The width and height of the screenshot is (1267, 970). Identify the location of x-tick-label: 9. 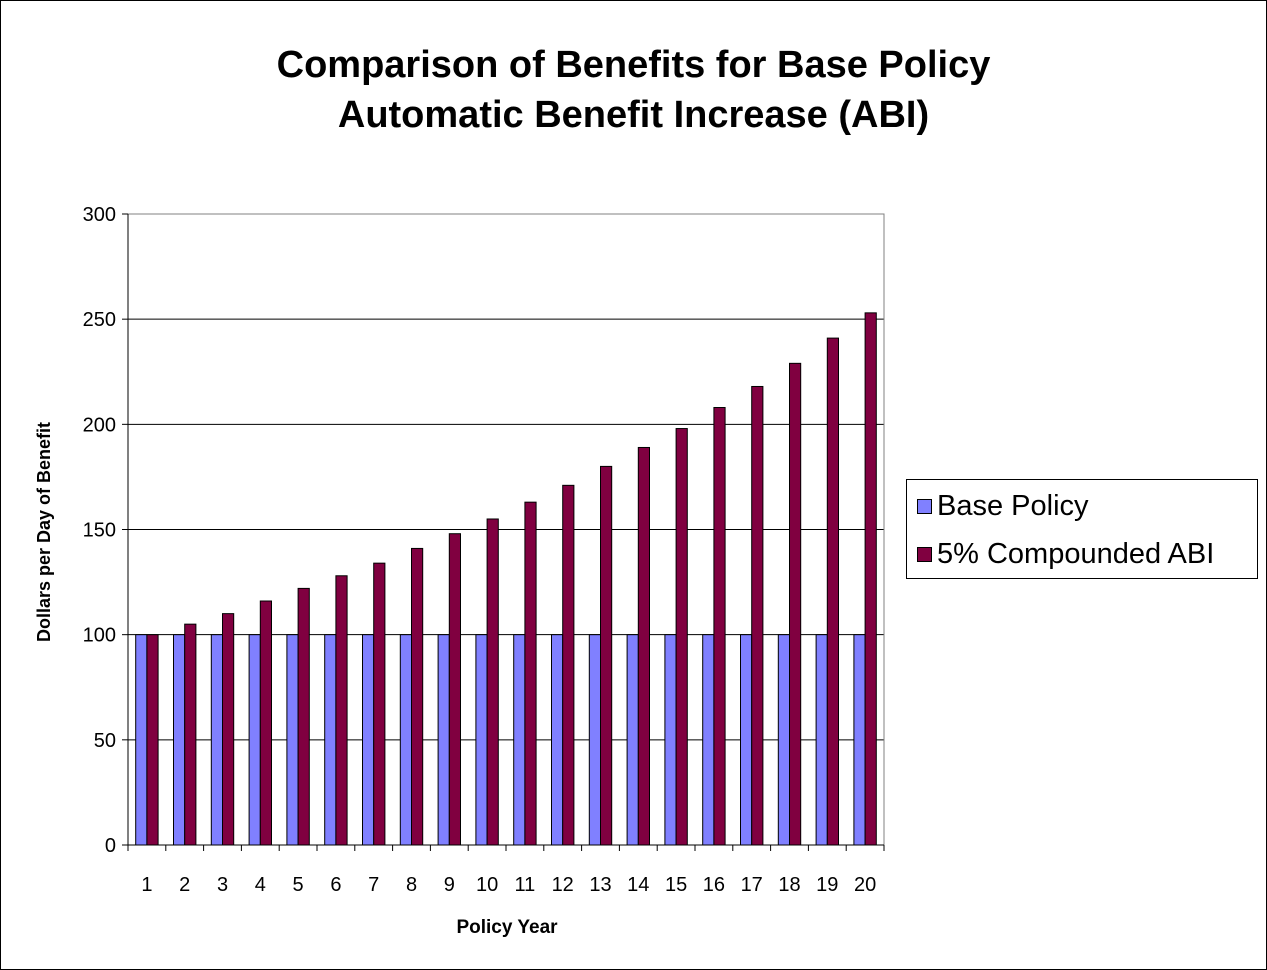
(449, 885).